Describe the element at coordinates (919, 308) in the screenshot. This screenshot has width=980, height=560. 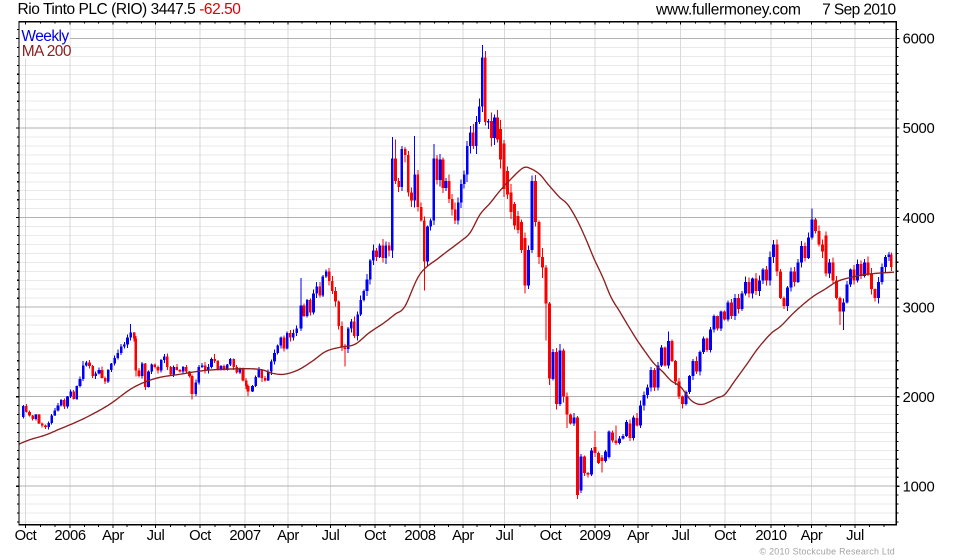
I see `svg-text: 3000` at that location.